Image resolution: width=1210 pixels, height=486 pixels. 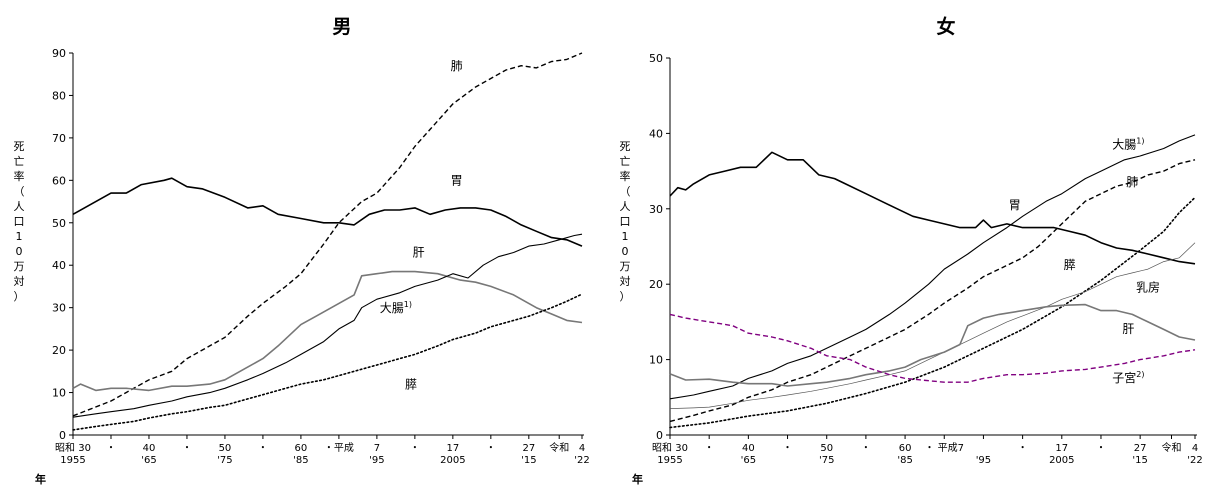 What do you see at coordinates (945, 26) in the screenshot?
I see `chart-title: 女` at bounding box center [945, 26].